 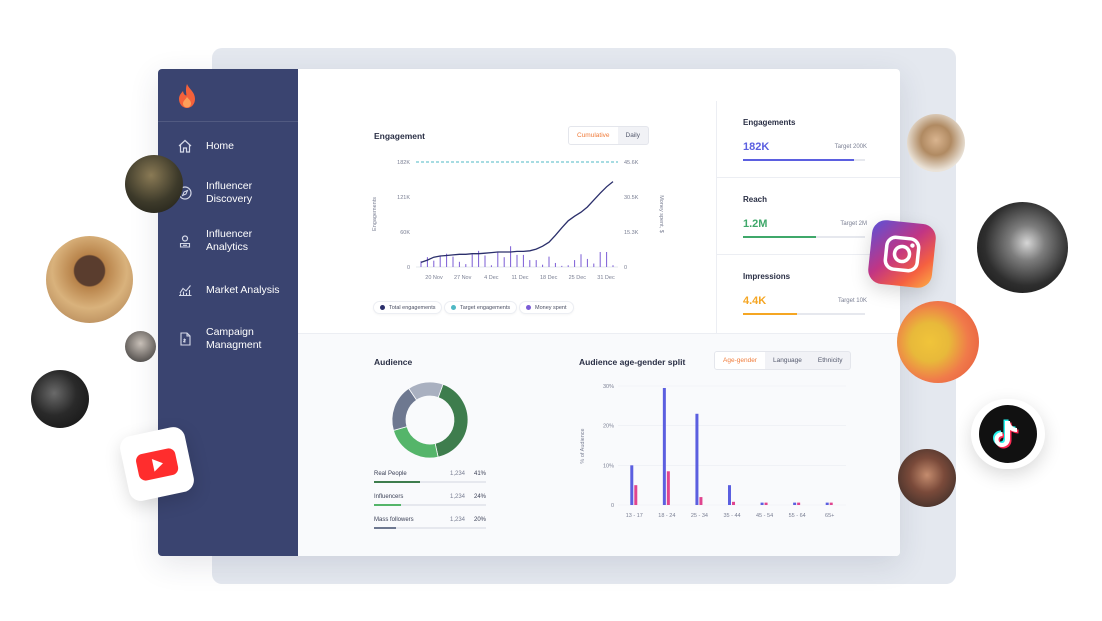 I want to click on x-tick-label: 55 - 64, so click(x=797, y=516).